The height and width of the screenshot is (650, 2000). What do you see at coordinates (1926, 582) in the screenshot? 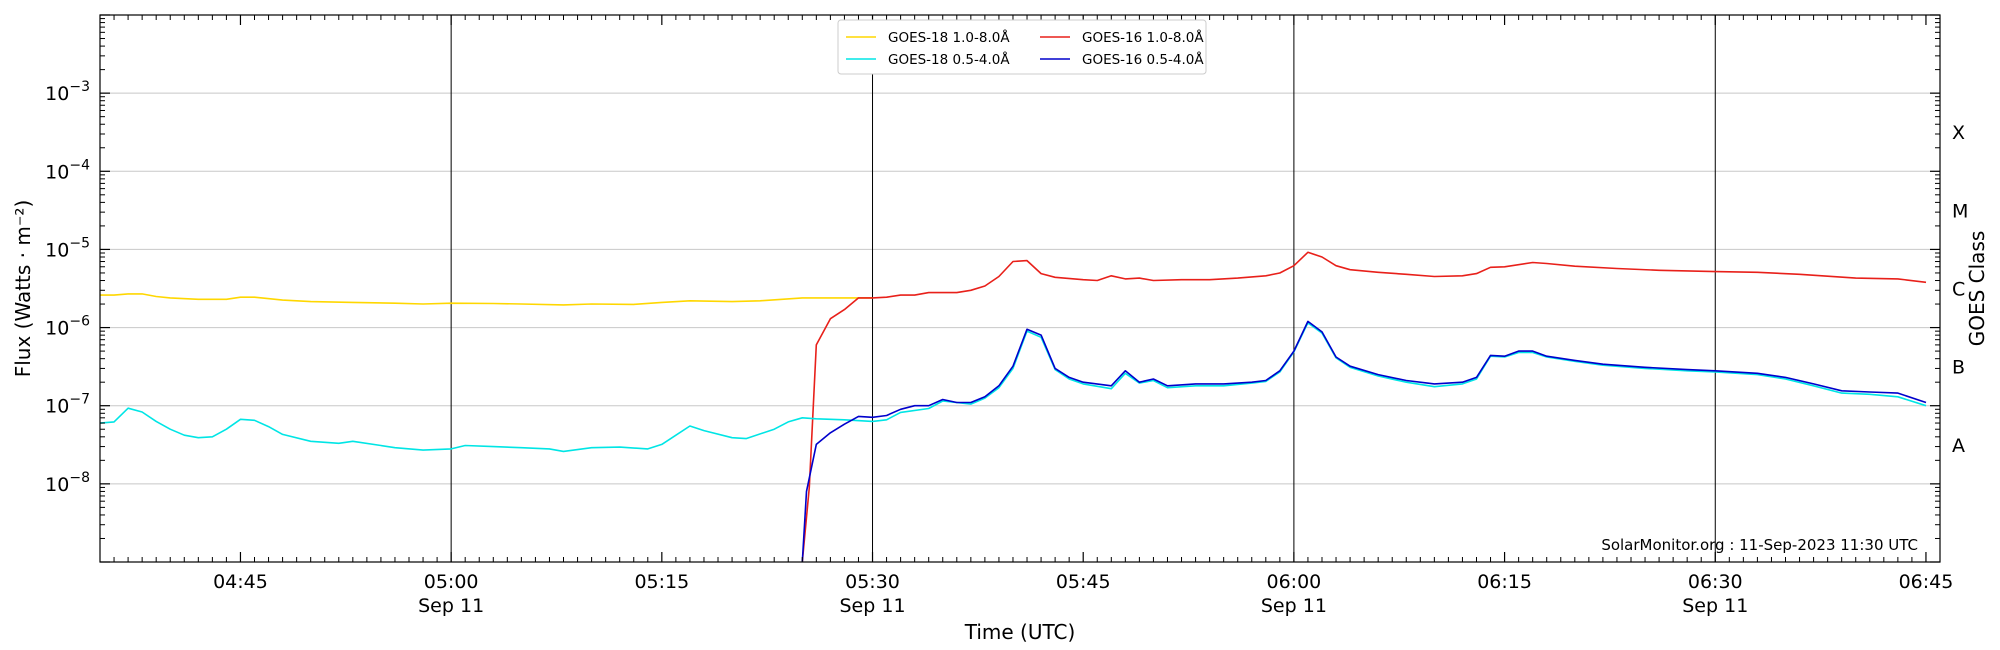
I see `x-tick-label: 06:45` at bounding box center [1926, 582].